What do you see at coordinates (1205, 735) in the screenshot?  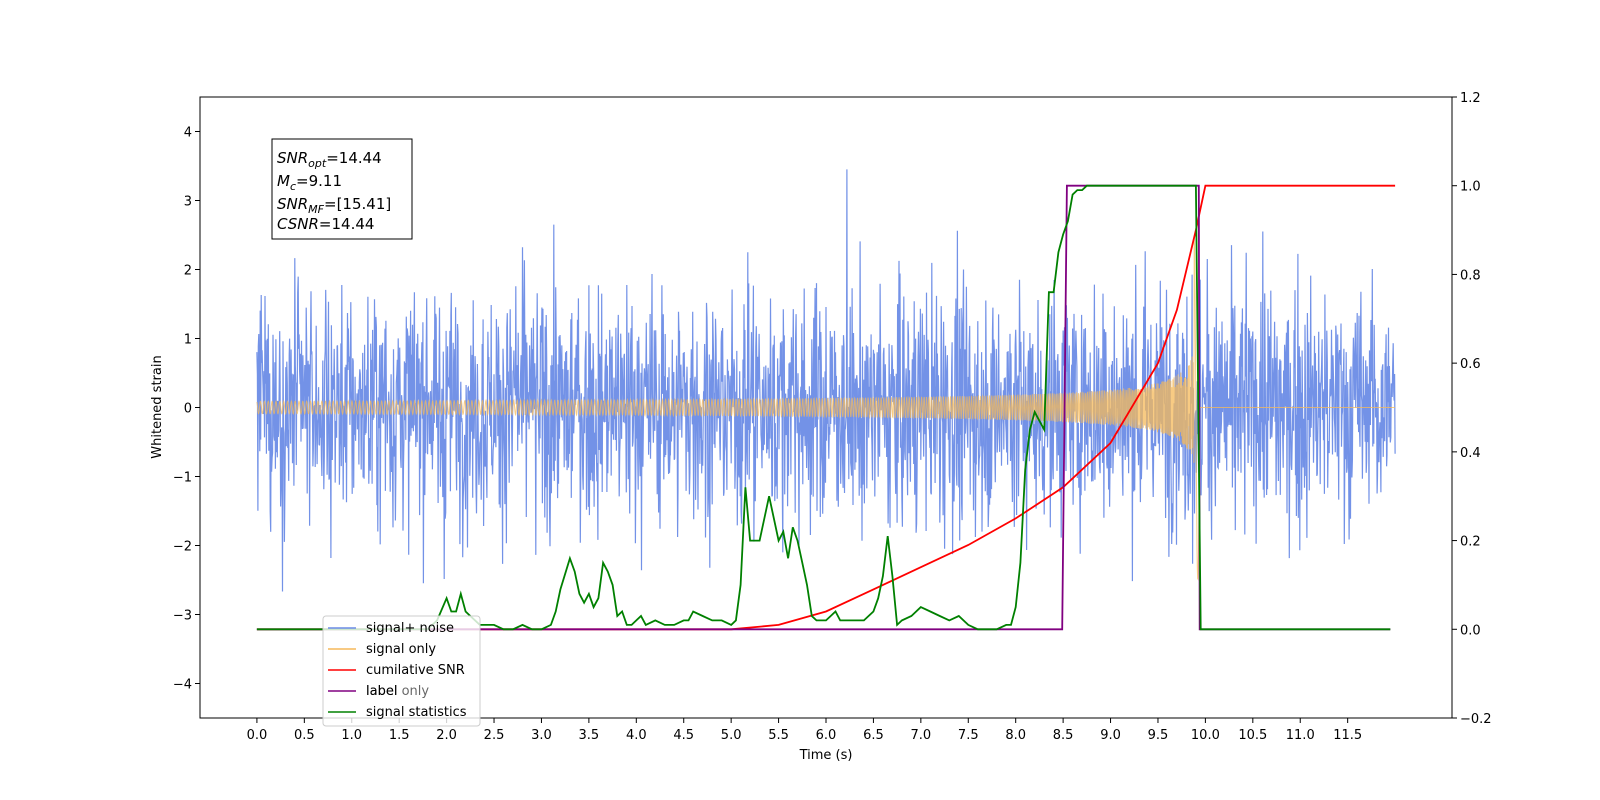 I see `x-tick-label: 10.0` at bounding box center [1205, 735].